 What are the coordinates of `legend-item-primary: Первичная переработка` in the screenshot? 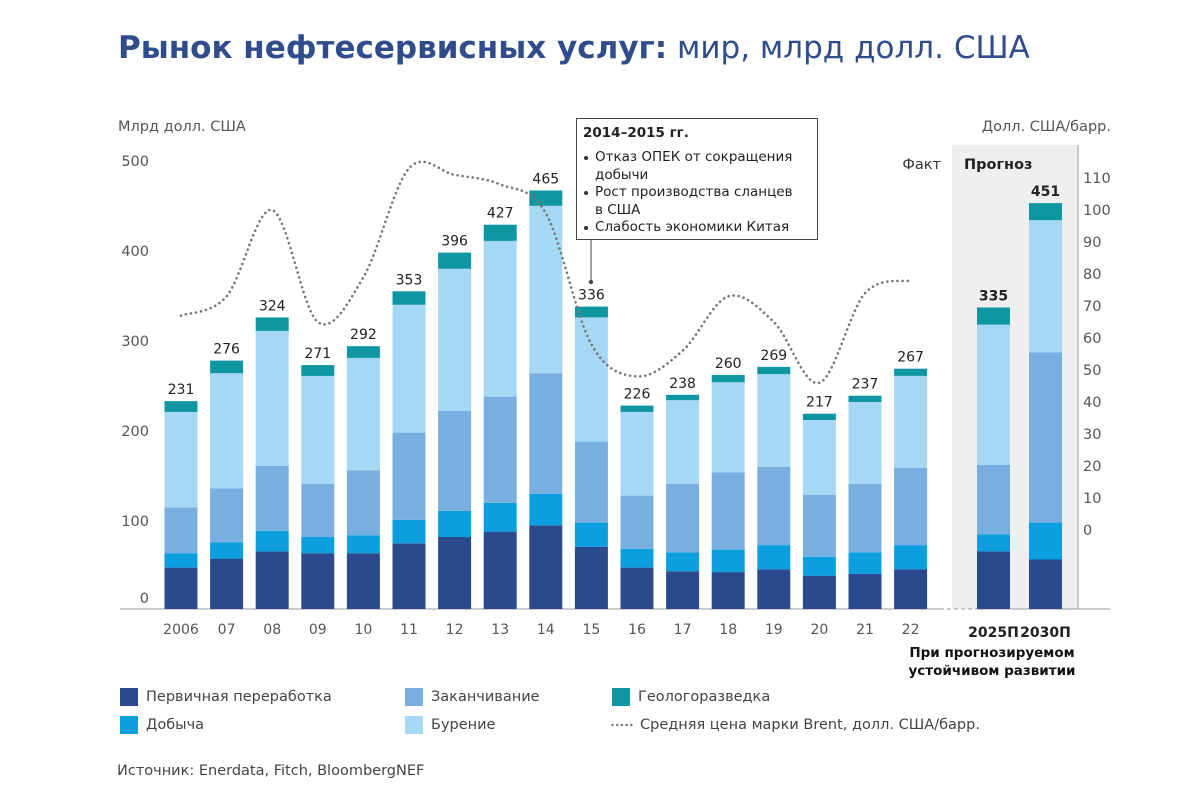 It's located at (226, 697).